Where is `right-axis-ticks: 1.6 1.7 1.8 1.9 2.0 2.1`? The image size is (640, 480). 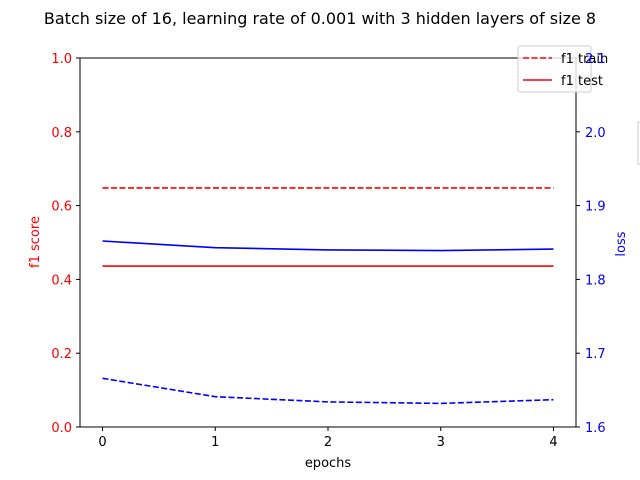 right-axis-ticks: 1.6 1.7 1.8 1.9 2.0 2.1 is located at coordinates (591, 244).